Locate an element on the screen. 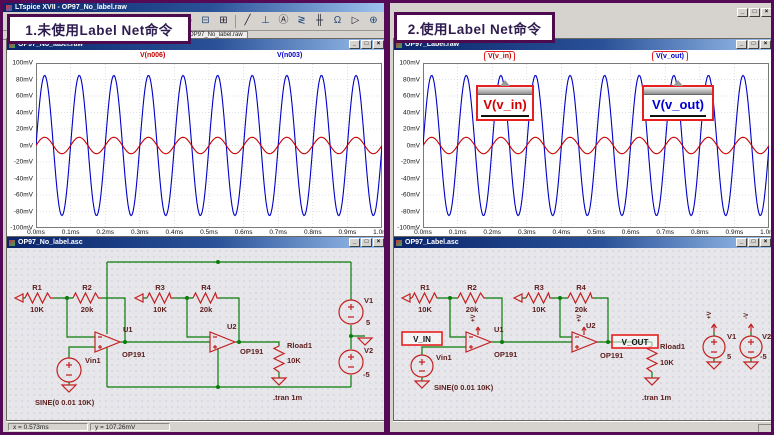 The image size is (774, 435). ground-icon: ⊥ is located at coordinates (265, 20).